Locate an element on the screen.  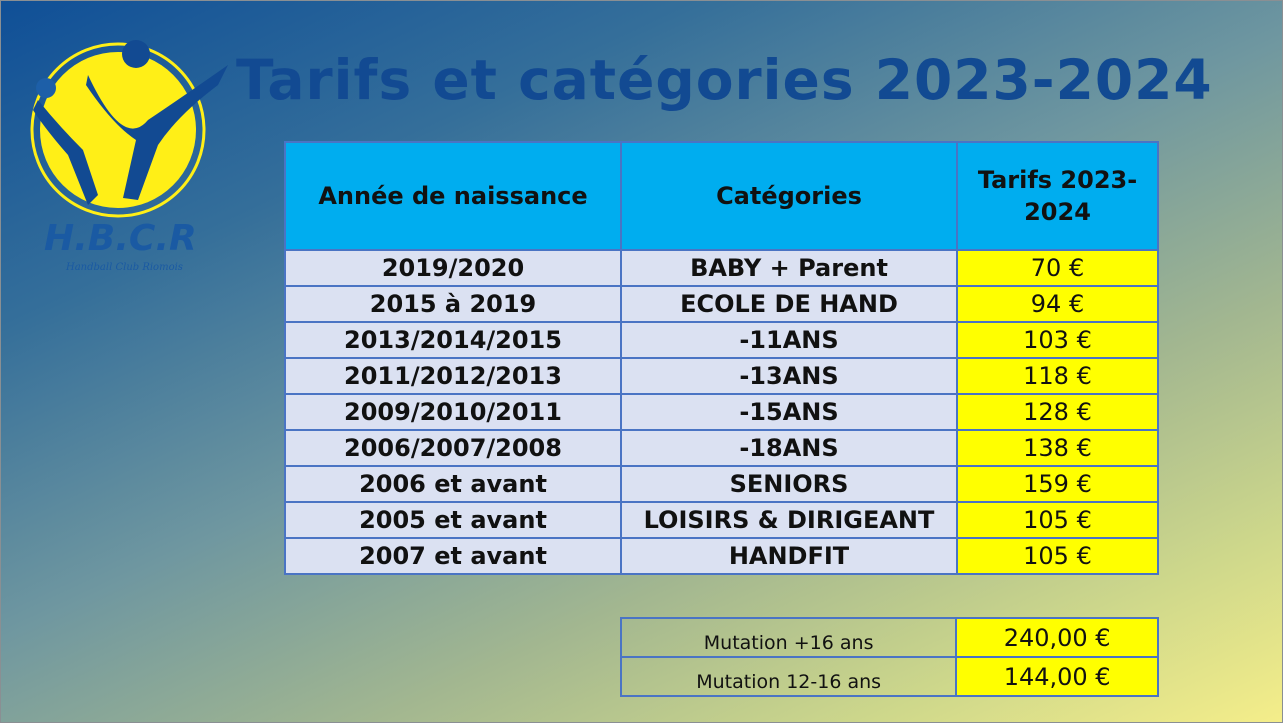
cell-annee: 2006/2007/2008 is located at coordinates (453, 448).